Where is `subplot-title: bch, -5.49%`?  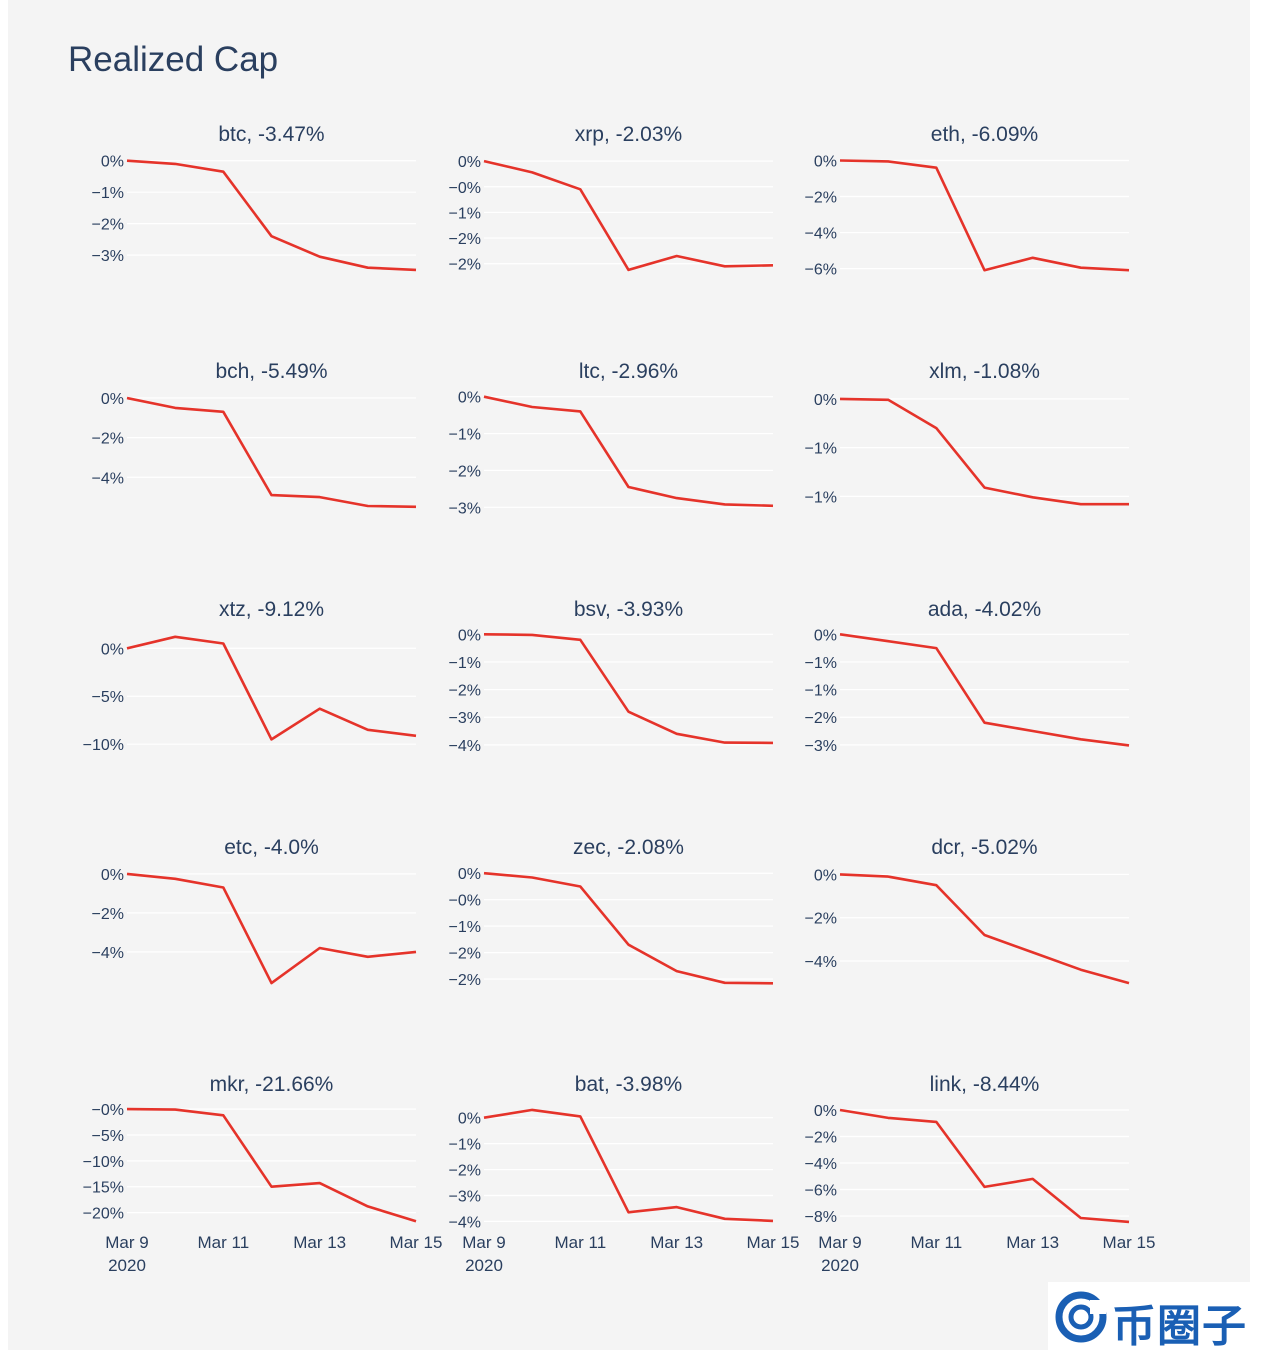
subplot-title: bch, -5.49% is located at coordinates (271, 371).